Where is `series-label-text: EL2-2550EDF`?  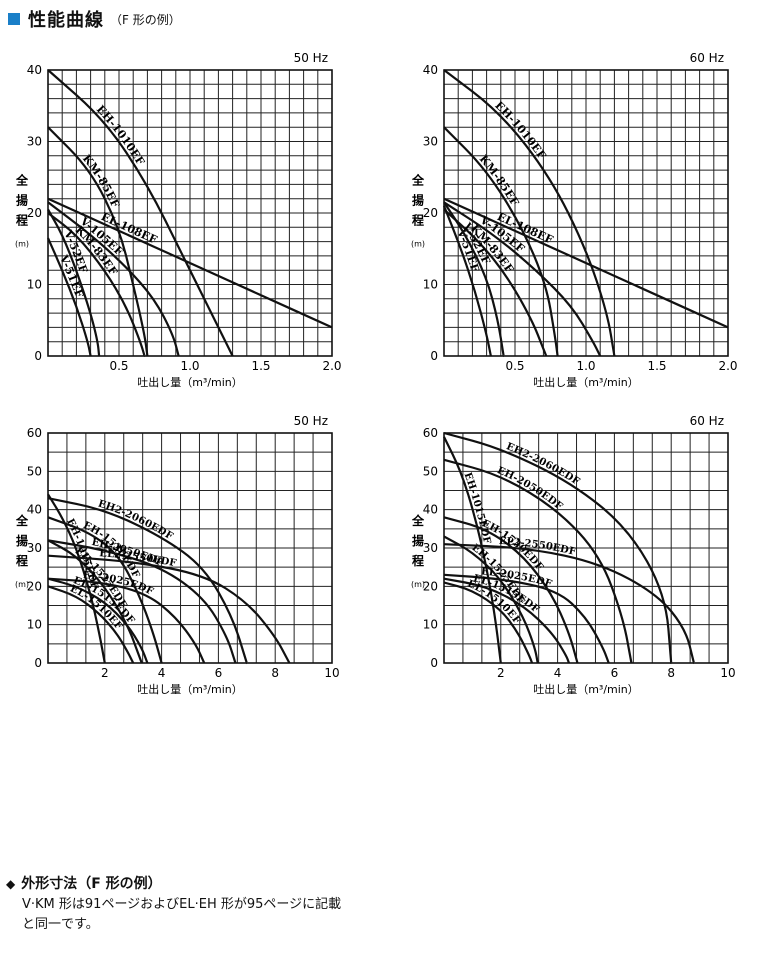
series-label-text: EL2-2550EDF is located at coordinates (537, 547).